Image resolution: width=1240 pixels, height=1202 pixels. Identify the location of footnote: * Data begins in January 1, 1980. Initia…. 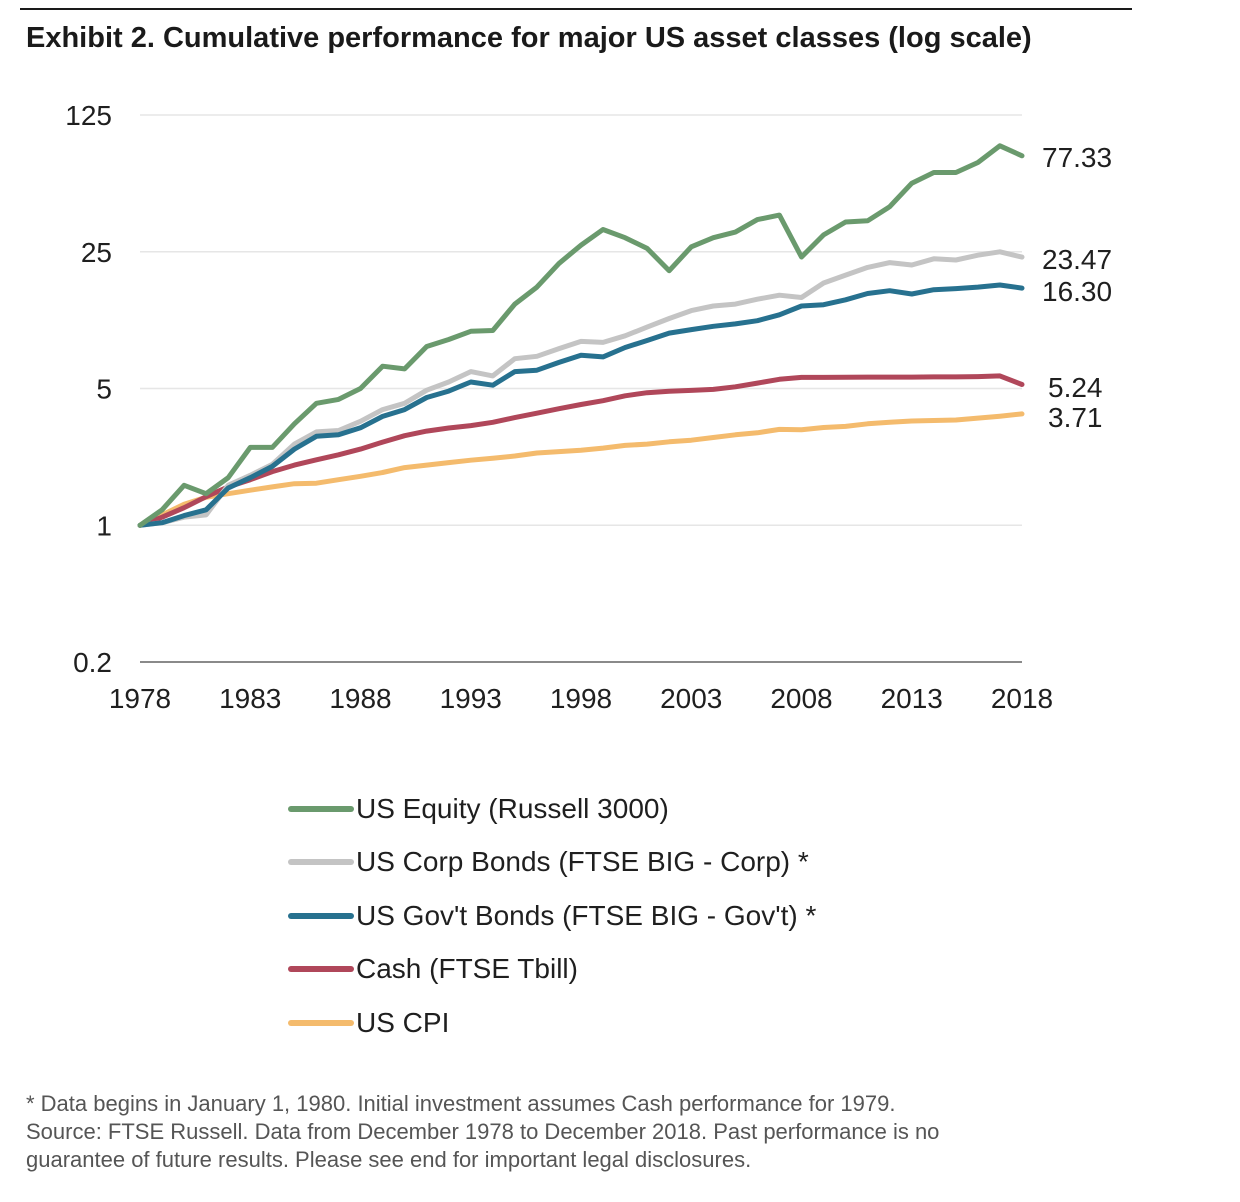
(556, 1132).